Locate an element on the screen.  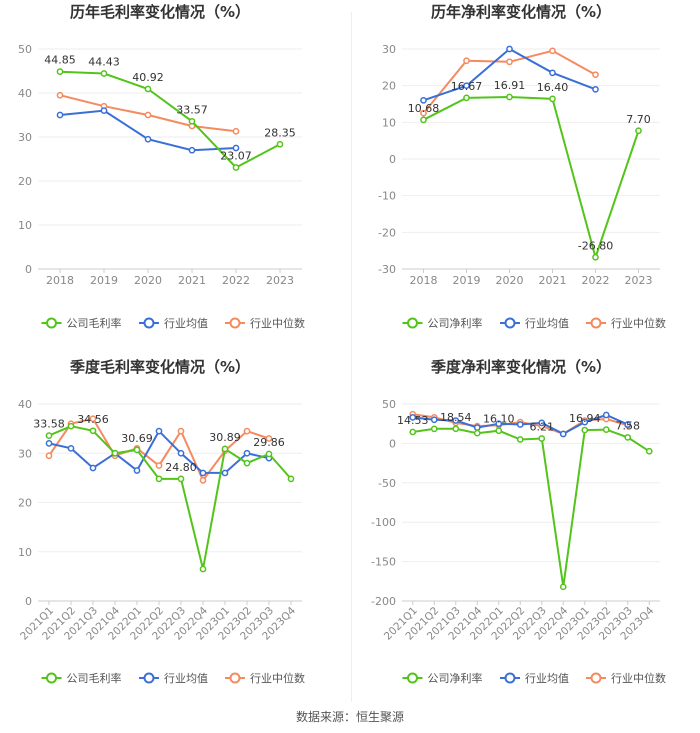
legend-swatch-marker is located at coordinates (51, 678).